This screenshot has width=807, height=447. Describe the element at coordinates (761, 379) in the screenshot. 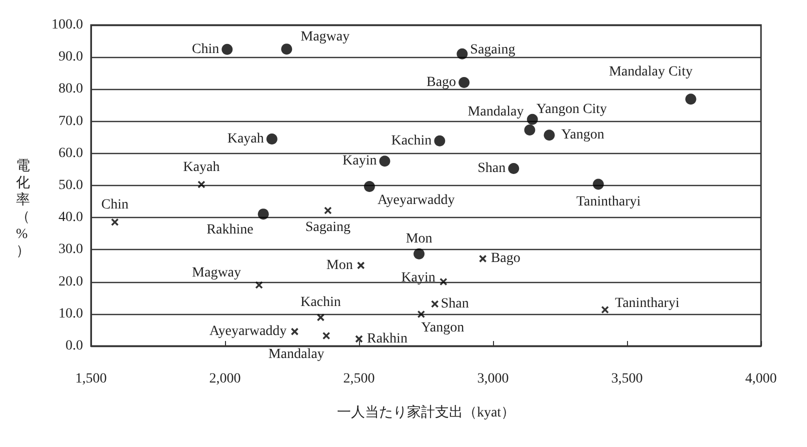

I see `x-tick-label: 4,000` at that location.